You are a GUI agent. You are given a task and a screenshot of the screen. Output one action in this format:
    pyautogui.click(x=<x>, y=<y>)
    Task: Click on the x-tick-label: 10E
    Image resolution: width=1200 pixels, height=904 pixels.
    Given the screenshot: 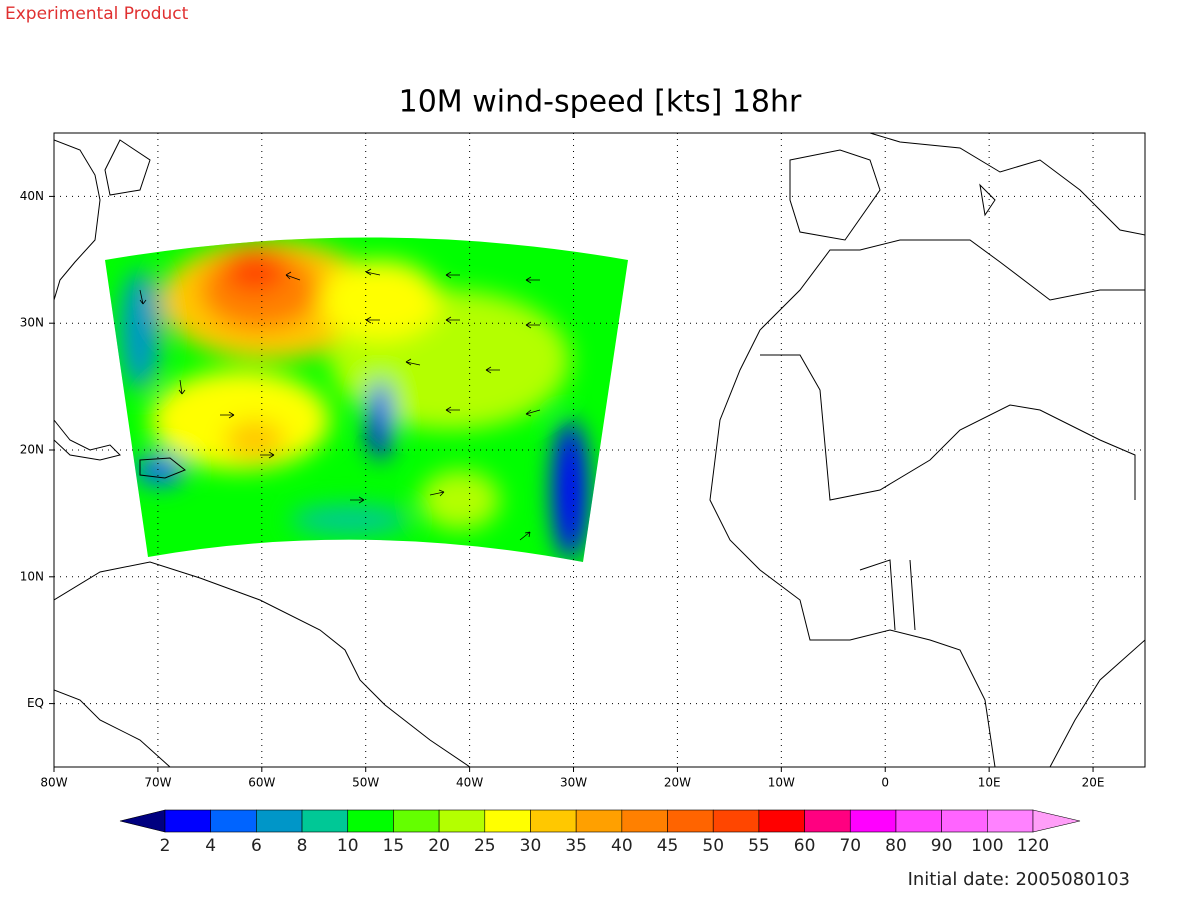 What is the action you would take?
    pyautogui.click(x=989, y=783)
    